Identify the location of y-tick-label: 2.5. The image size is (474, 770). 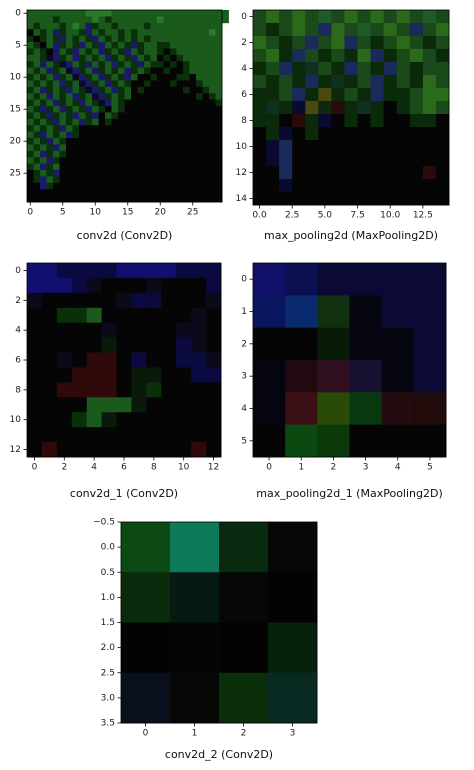
(108, 673).